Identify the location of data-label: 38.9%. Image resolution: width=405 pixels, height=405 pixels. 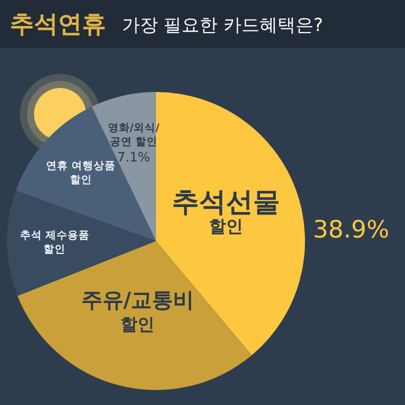
(351, 229).